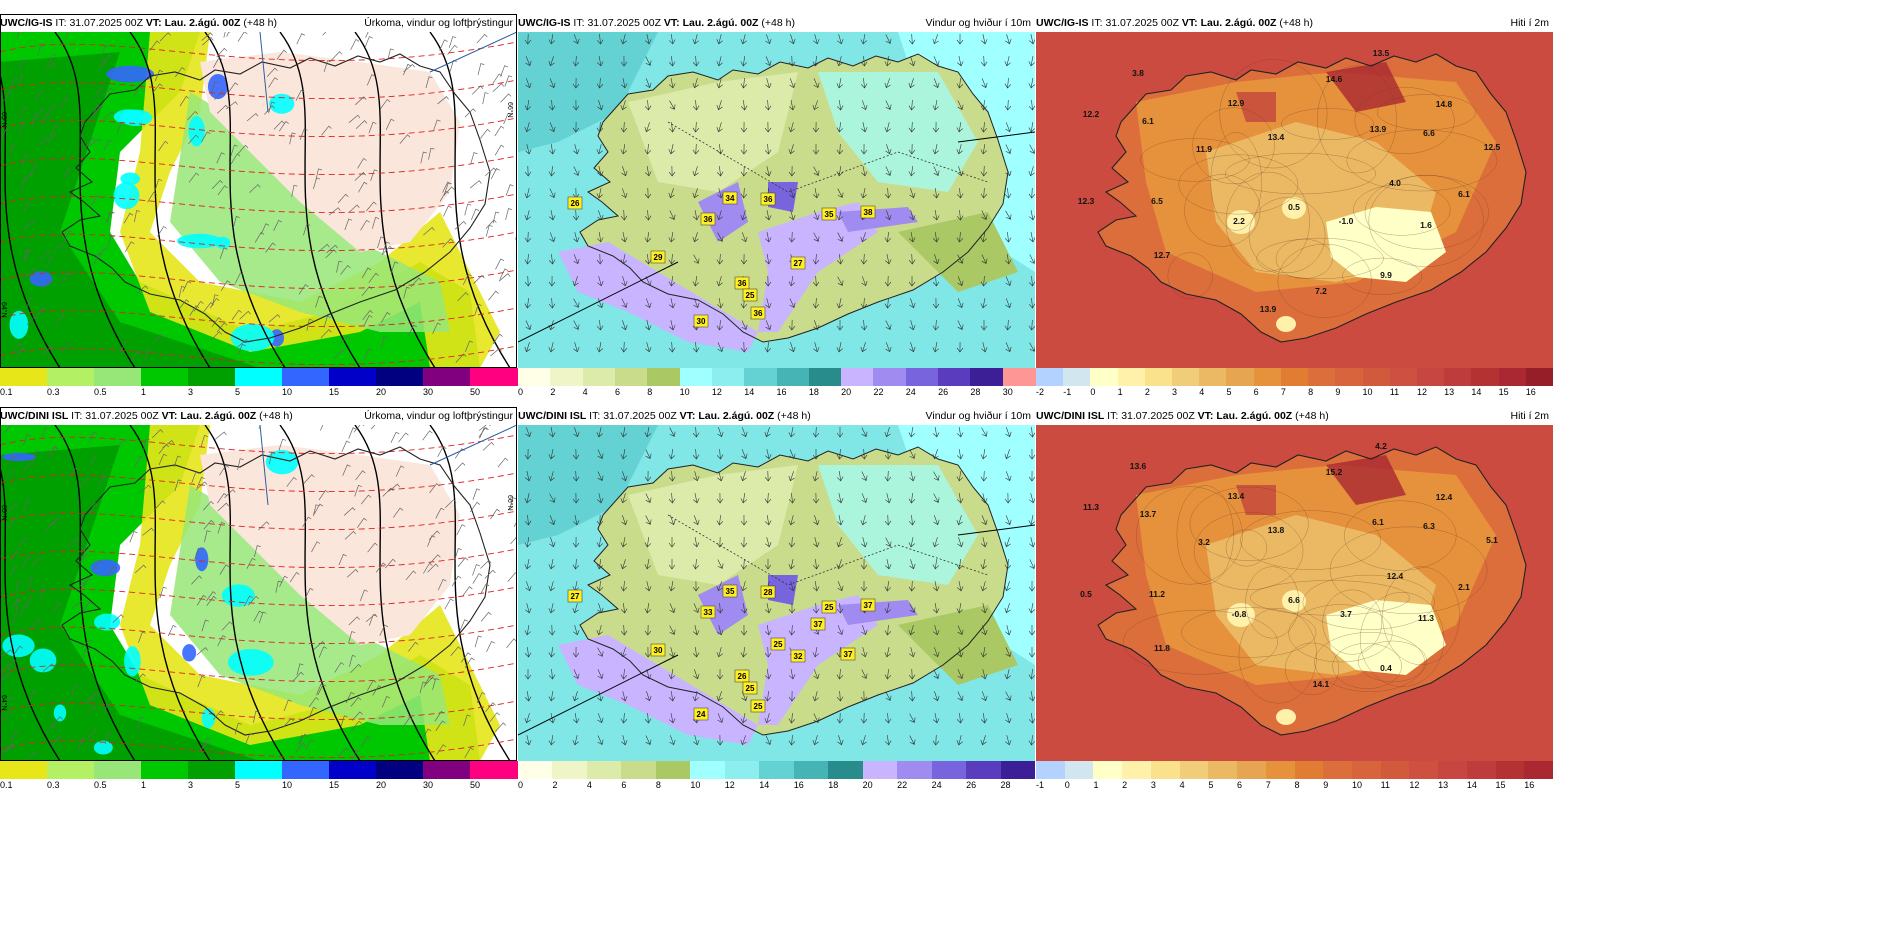 This screenshot has width=1900, height=950. Describe the element at coordinates (240, 593) in the screenshot. I see `precip-field` at that location.